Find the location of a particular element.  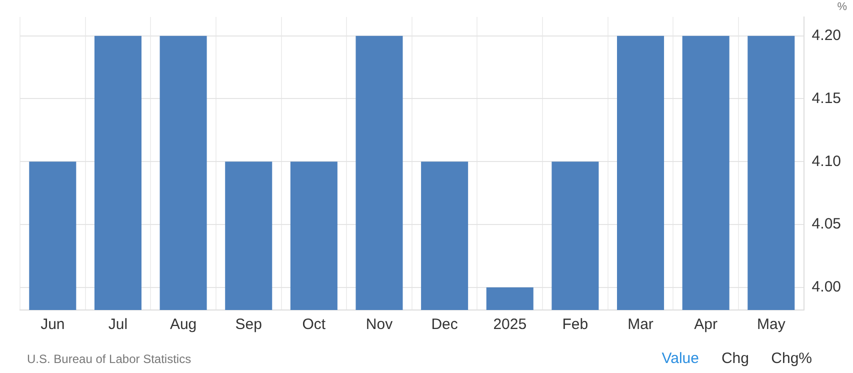

y-axis-title: % is located at coordinates (842, 7).